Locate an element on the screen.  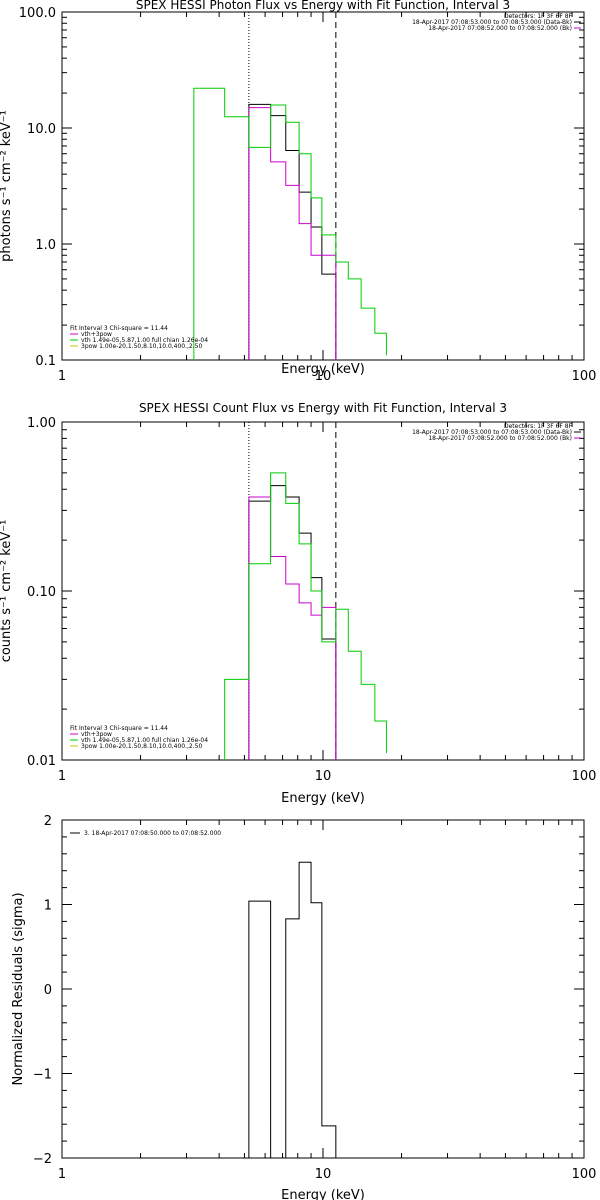
y-tick-label: 1.0 is located at coordinates (45, 245).